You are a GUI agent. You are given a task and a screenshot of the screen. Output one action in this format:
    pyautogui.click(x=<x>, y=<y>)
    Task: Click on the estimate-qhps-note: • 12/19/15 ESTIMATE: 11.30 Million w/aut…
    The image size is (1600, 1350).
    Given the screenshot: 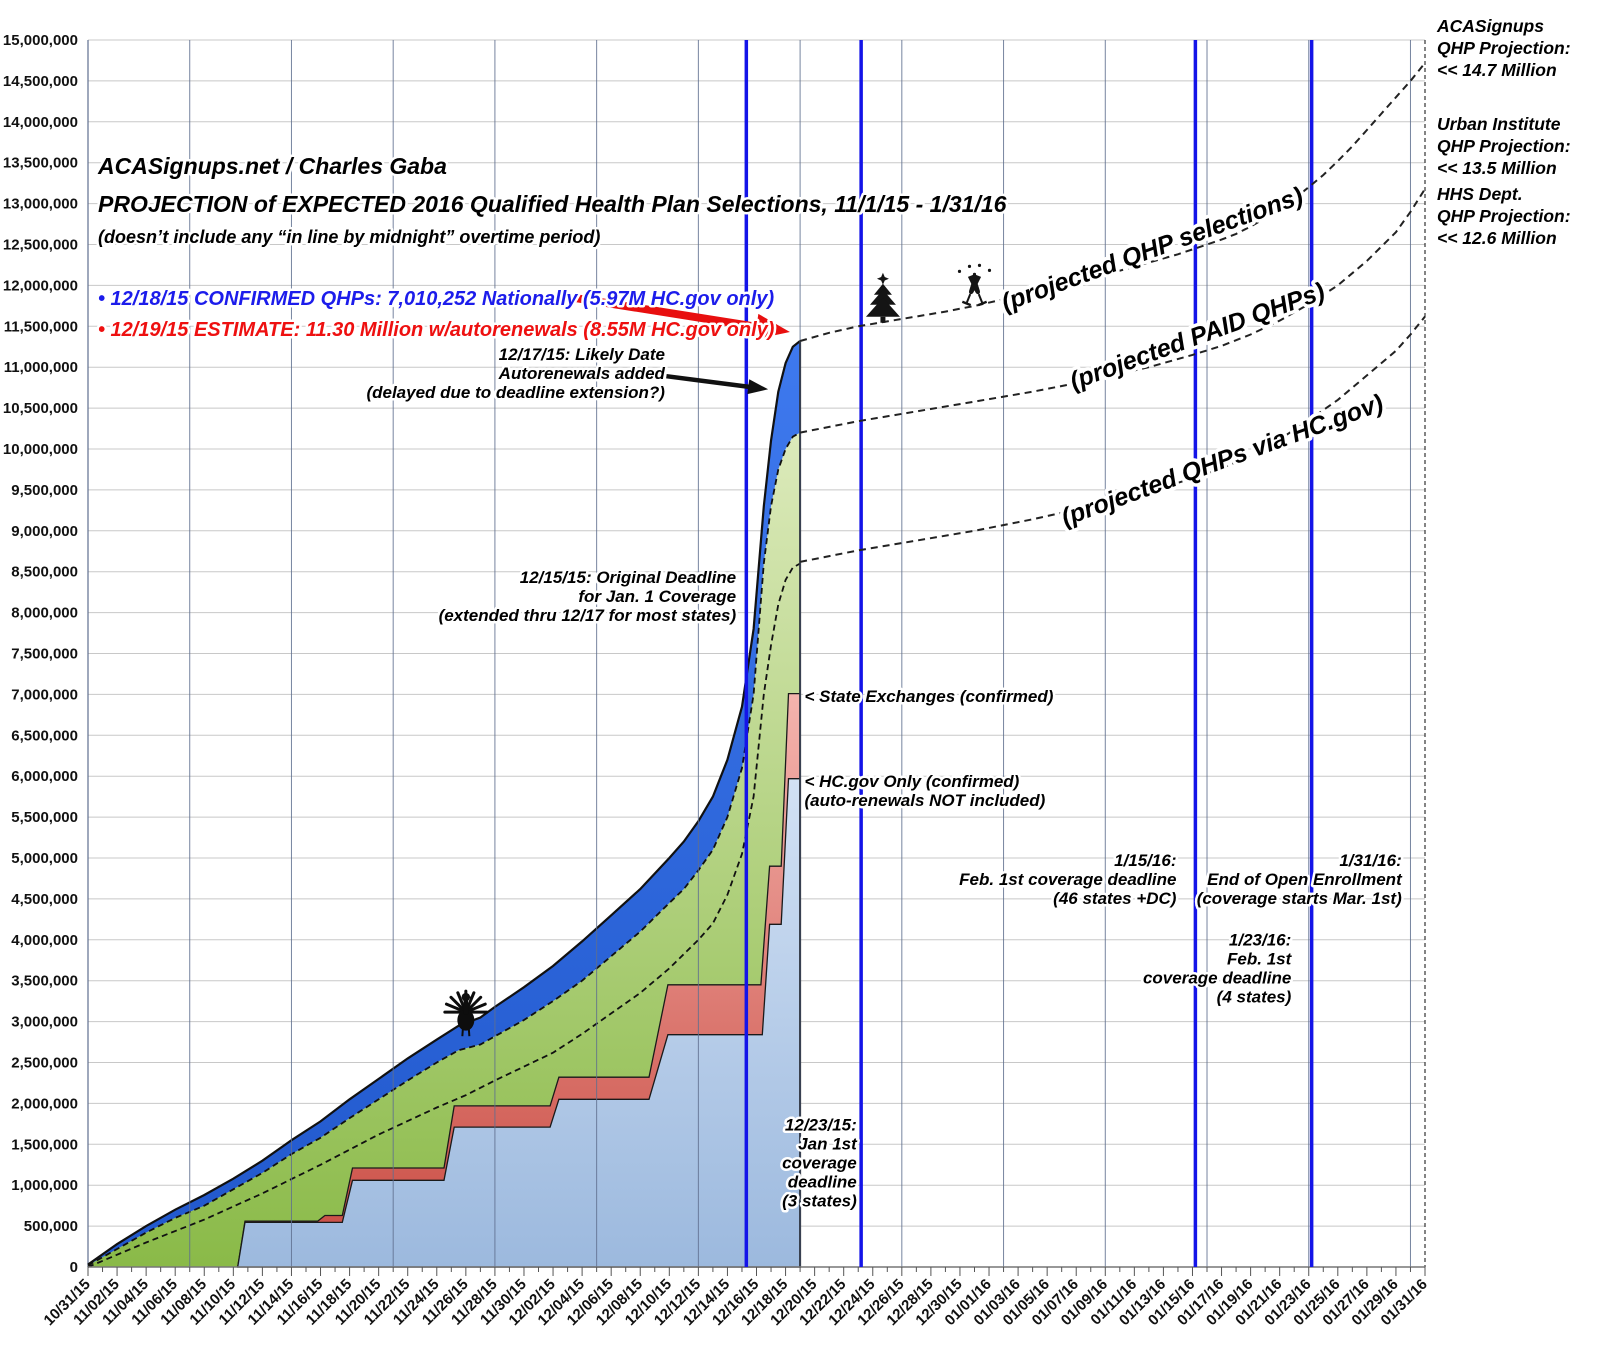 What is the action you would take?
    pyautogui.click(x=436, y=330)
    